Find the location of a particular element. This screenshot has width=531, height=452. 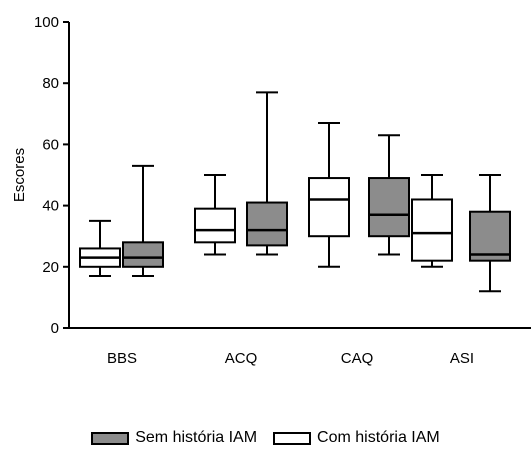

legend-item-sem: Sem história IAM is located at coordinates (174, 438).